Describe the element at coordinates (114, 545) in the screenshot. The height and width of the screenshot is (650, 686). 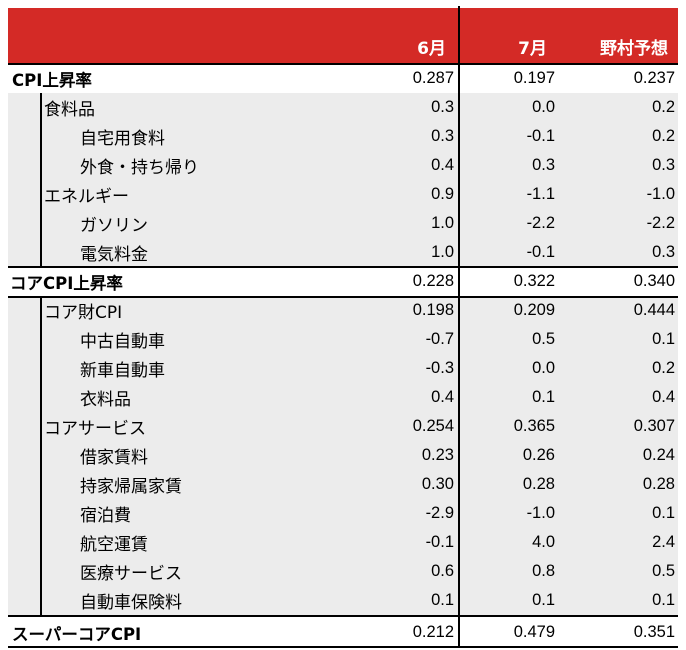
I see `row-label: 航空運賃` at that location.